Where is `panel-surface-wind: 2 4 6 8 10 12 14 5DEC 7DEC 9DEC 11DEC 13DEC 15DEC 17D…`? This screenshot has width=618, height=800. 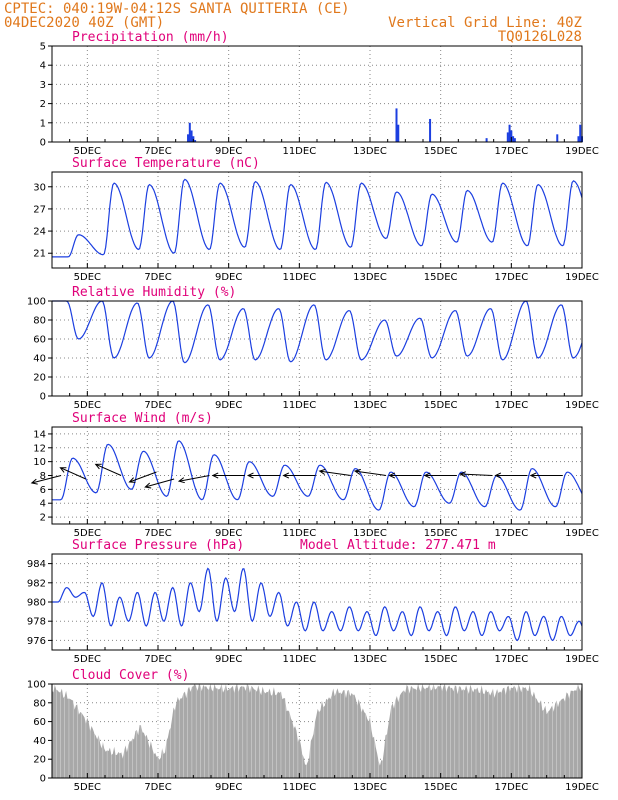
panel-surface-wind: 2 4 6 8 10 12 14 5DEC 7DEC 9DEC 11DEC 13DEC 15DEC 17D… is located at coordinates (314, 475).